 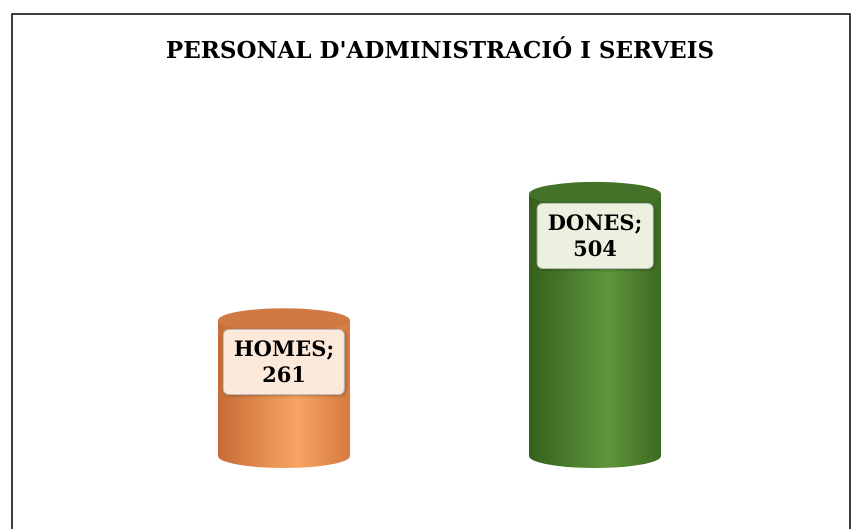 I want to click on data-label: HOMES; 261, so click(x=284, y=362).